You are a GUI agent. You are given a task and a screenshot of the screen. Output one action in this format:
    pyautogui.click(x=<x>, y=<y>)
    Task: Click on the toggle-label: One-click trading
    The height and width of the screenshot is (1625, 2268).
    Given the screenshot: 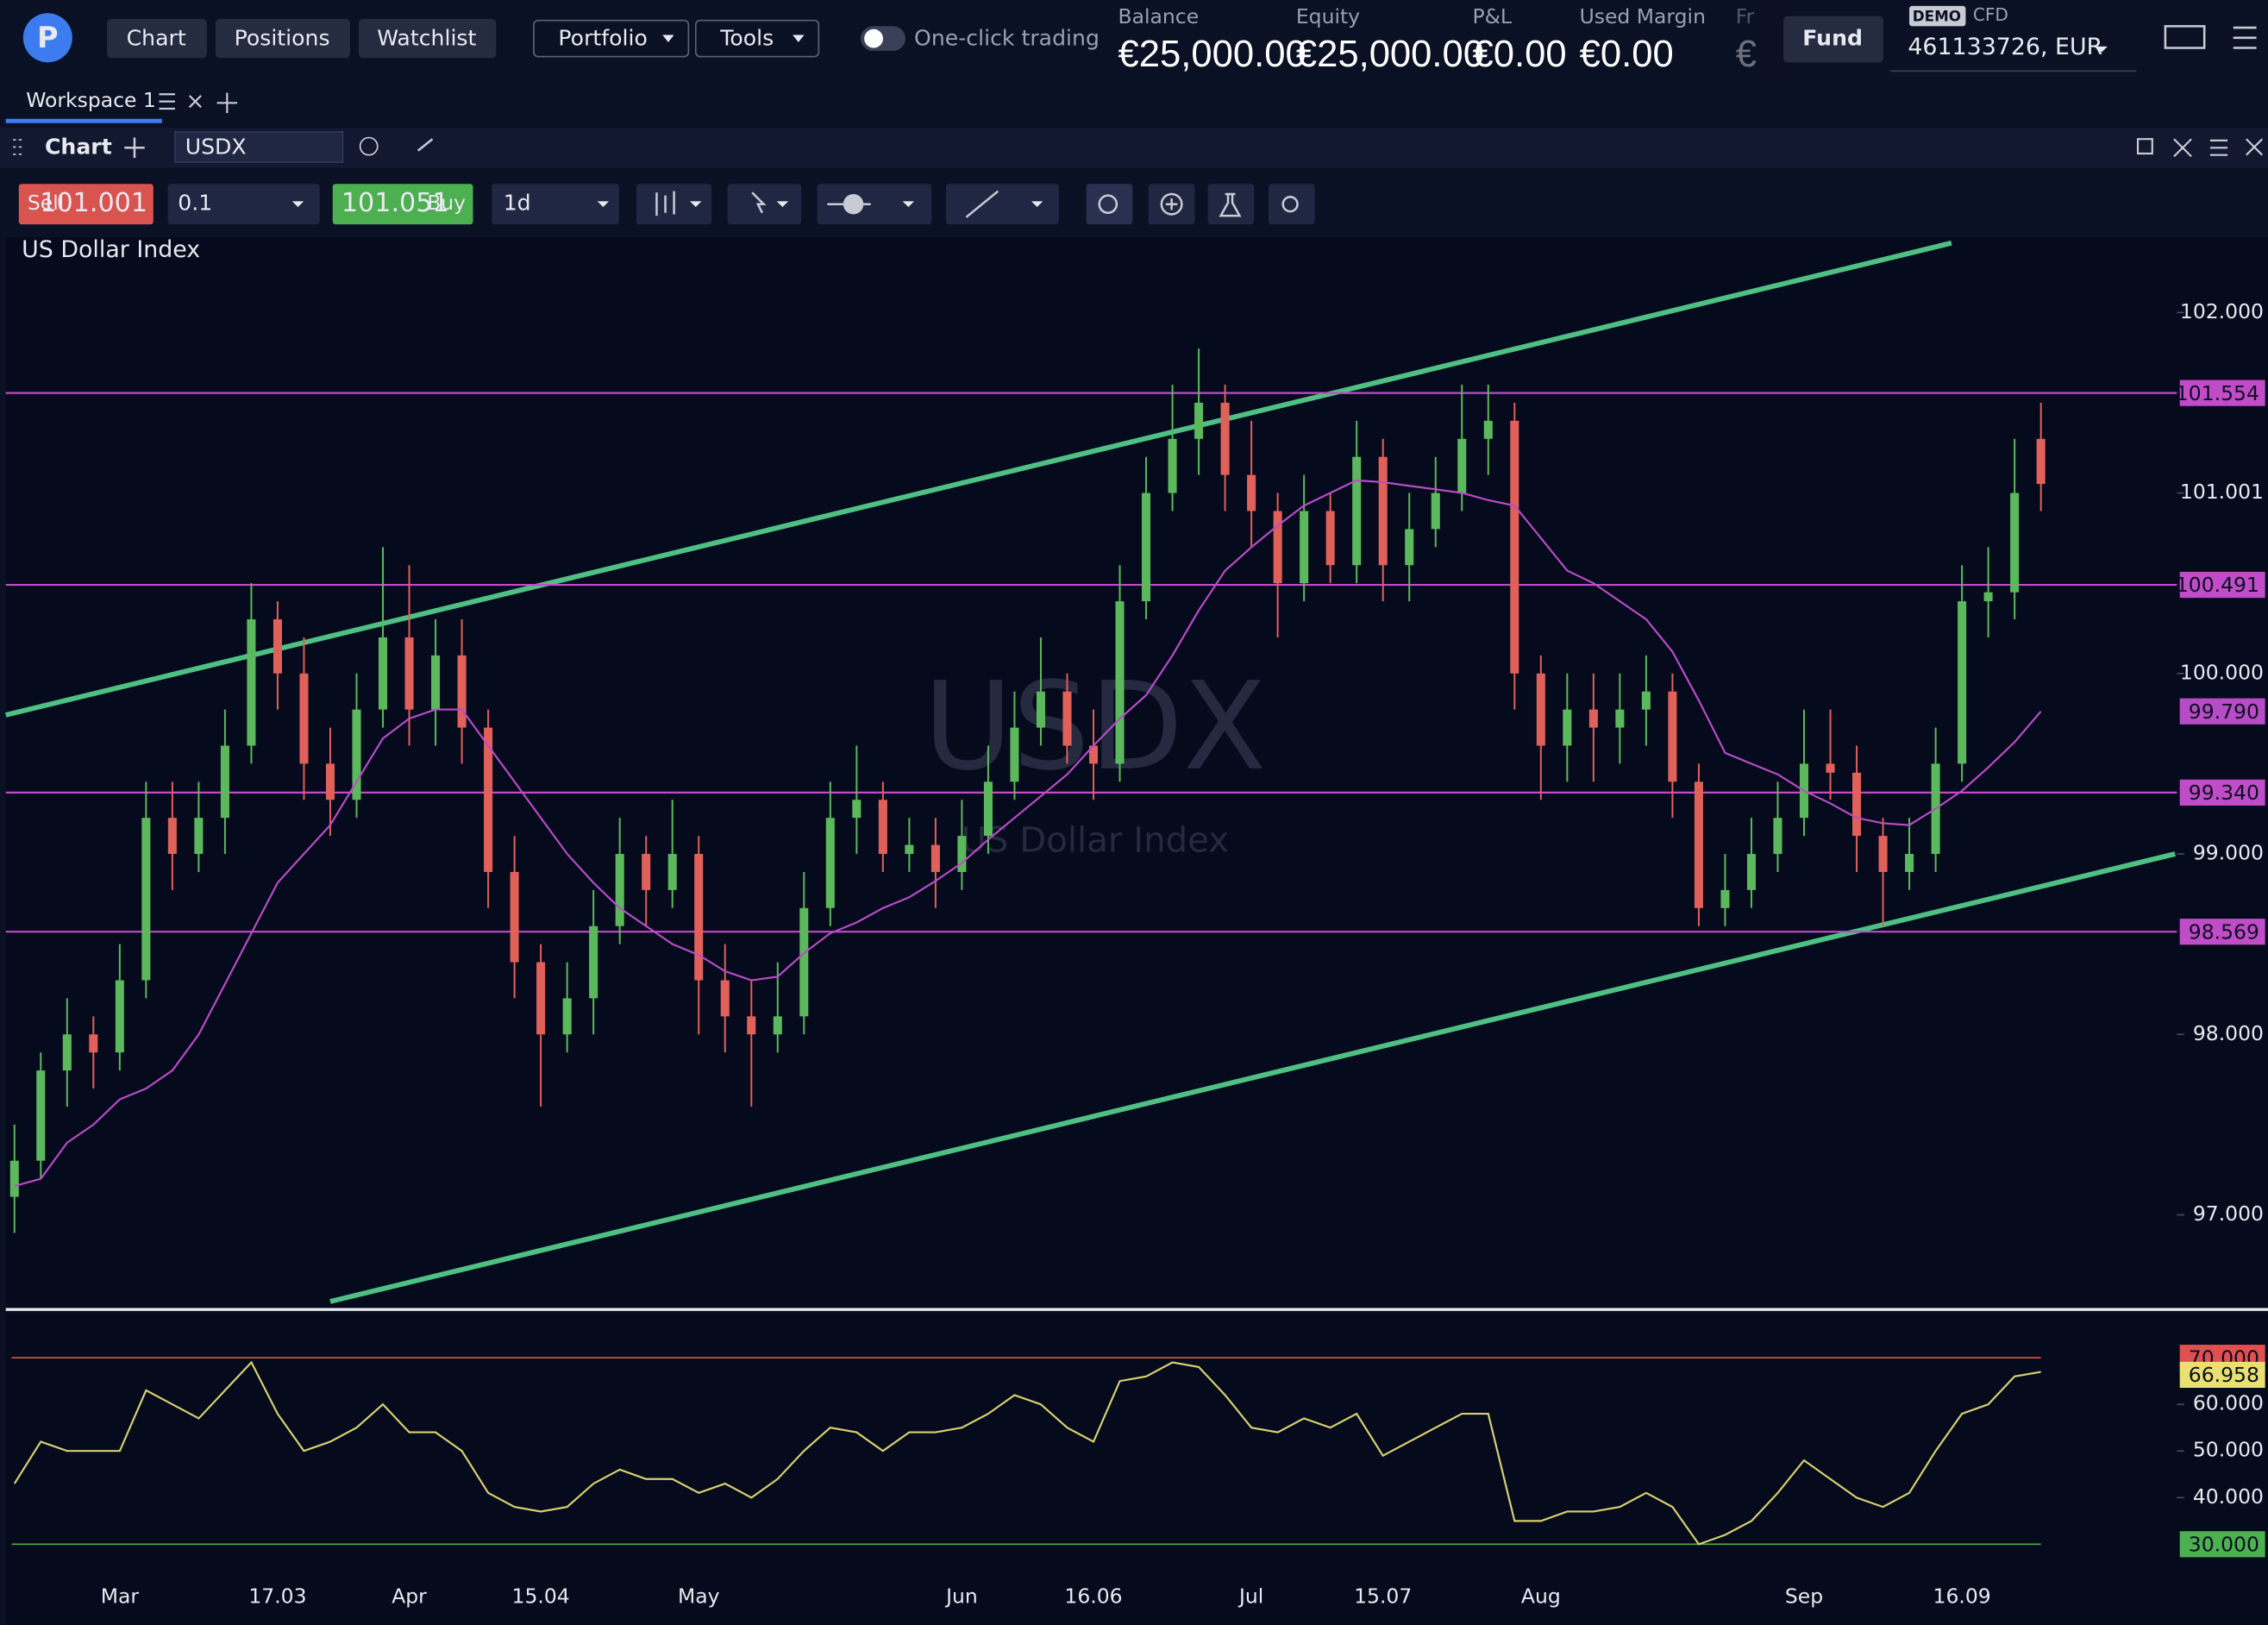 What is the action you would take?
    pyautogui.click(x=1007, y=37)
    